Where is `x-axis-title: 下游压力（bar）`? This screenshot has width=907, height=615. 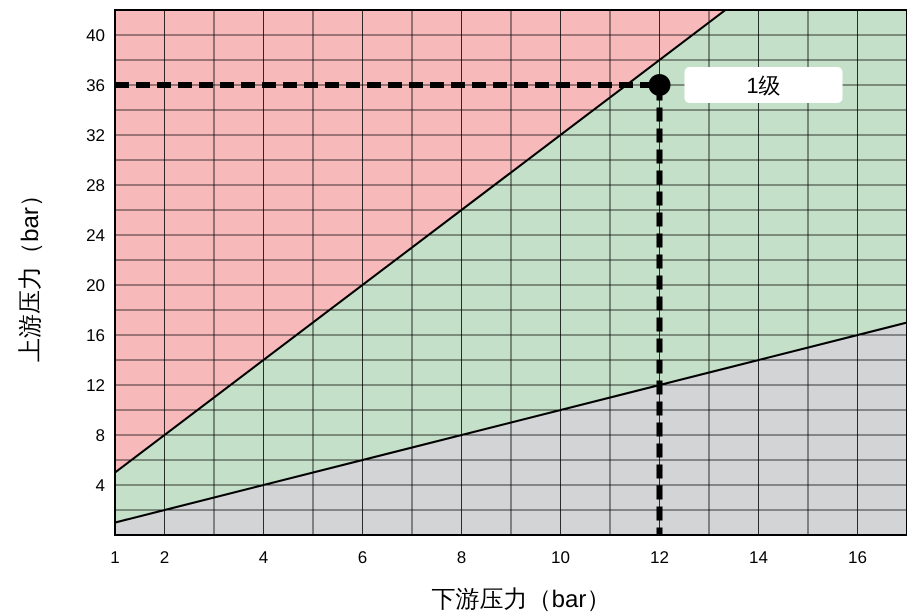 x-axis-title: 下游压力（bar） is located at coordinates (521, 599).